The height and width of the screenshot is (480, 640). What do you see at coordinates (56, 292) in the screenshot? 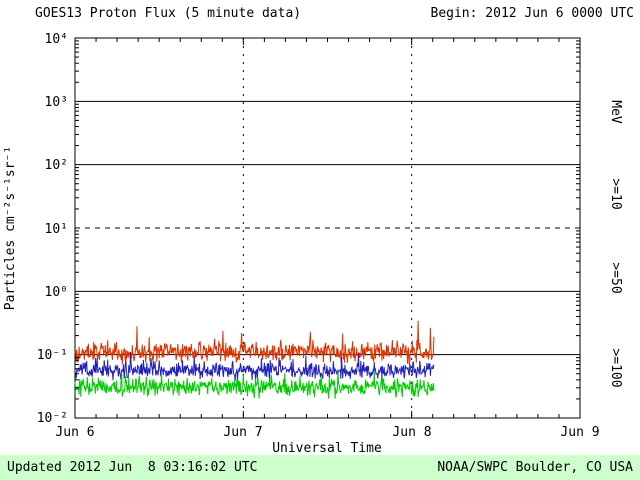
I see `y-tick-label: 10⁰` at bounding box center [56, 292].